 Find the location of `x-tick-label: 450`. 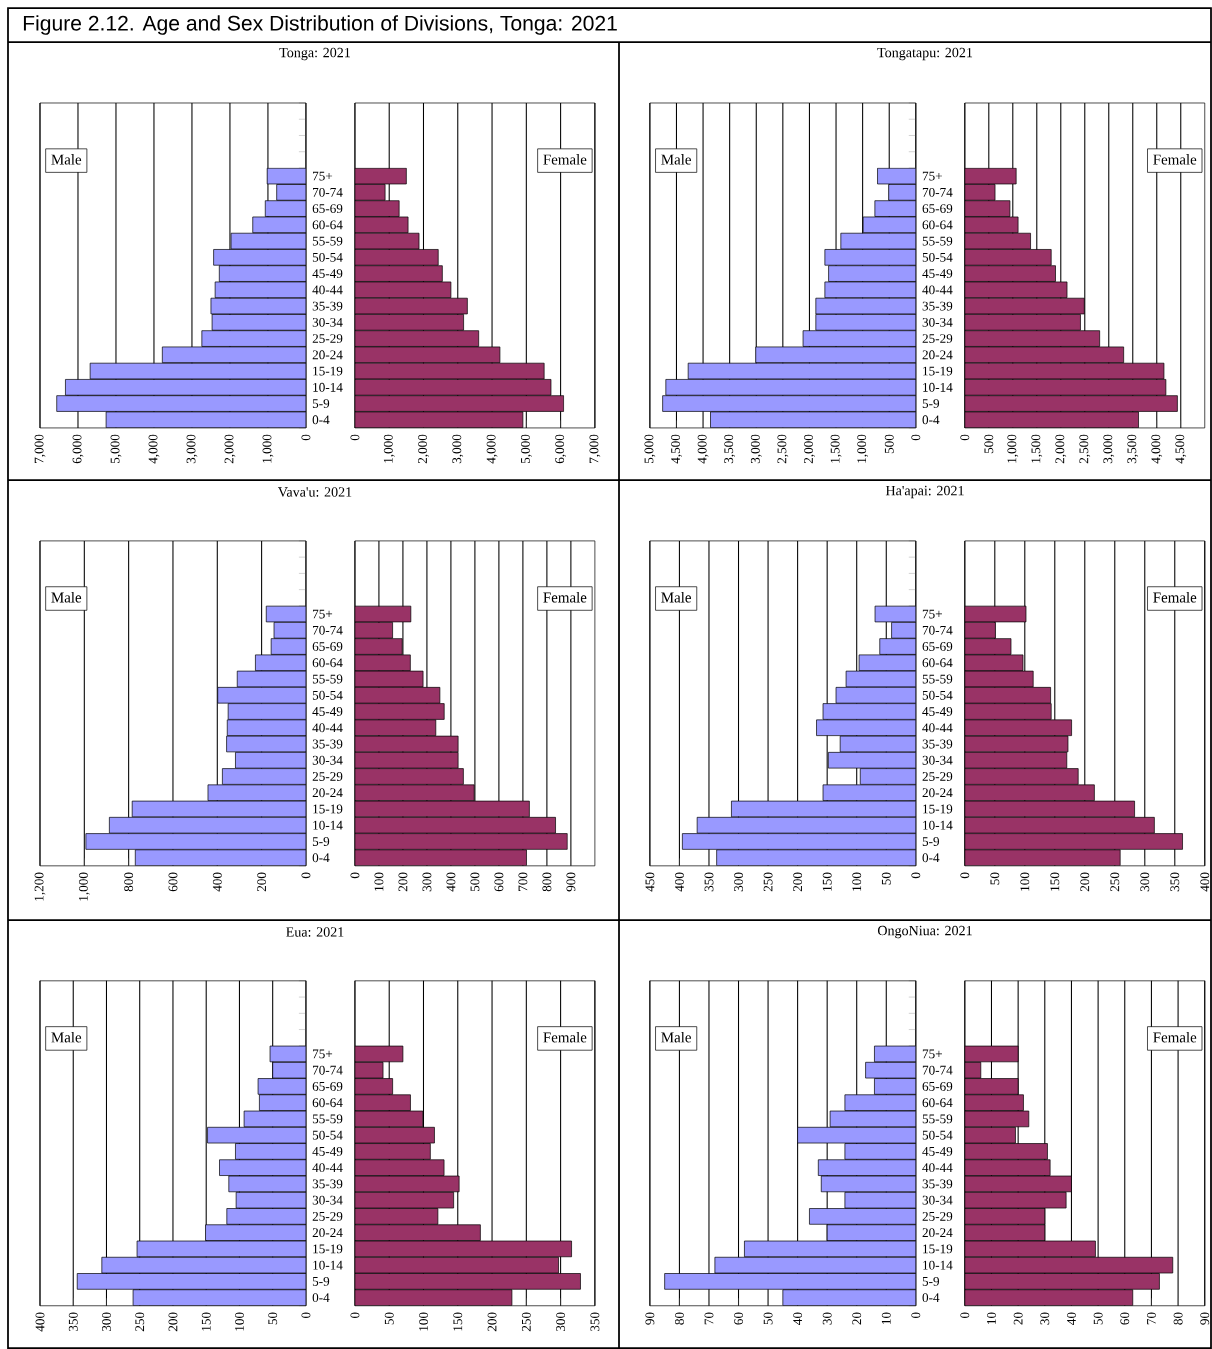

x-tick-label: 450 is located at coordinates (650, 882).